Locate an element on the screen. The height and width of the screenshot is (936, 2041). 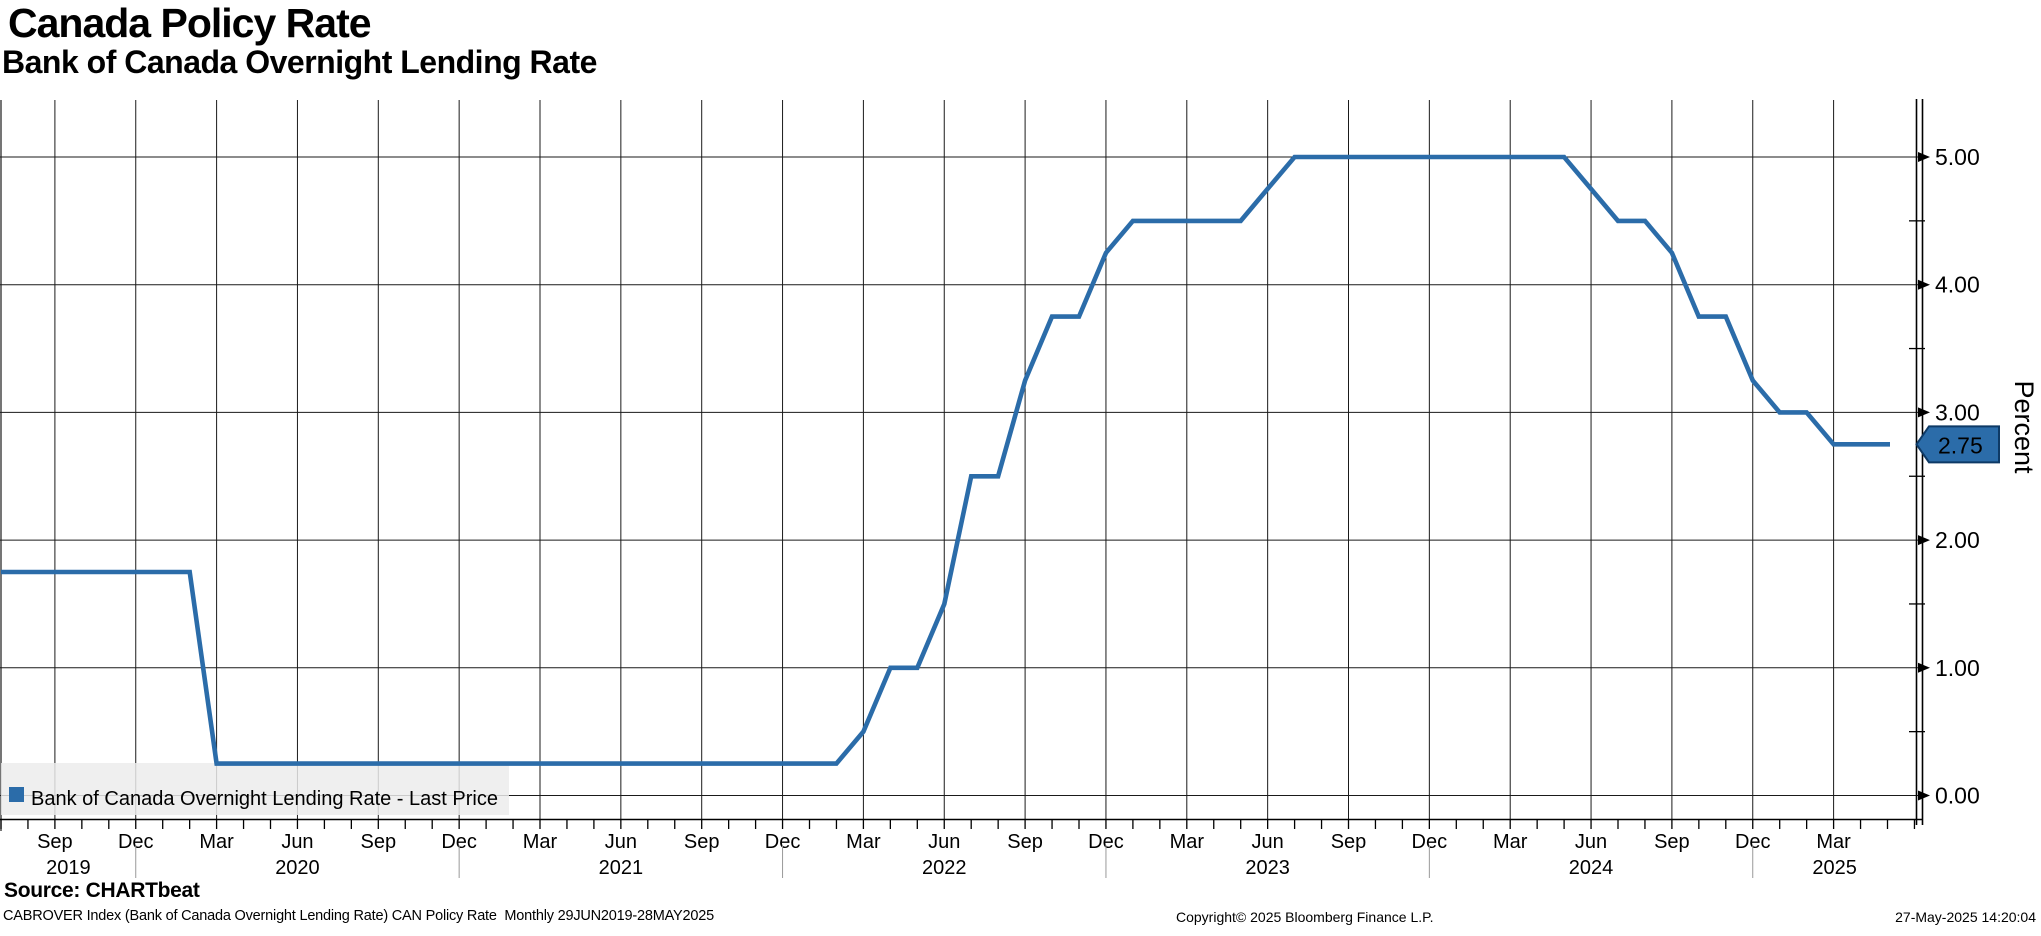
legend-box is located at coordinates (255, 789).